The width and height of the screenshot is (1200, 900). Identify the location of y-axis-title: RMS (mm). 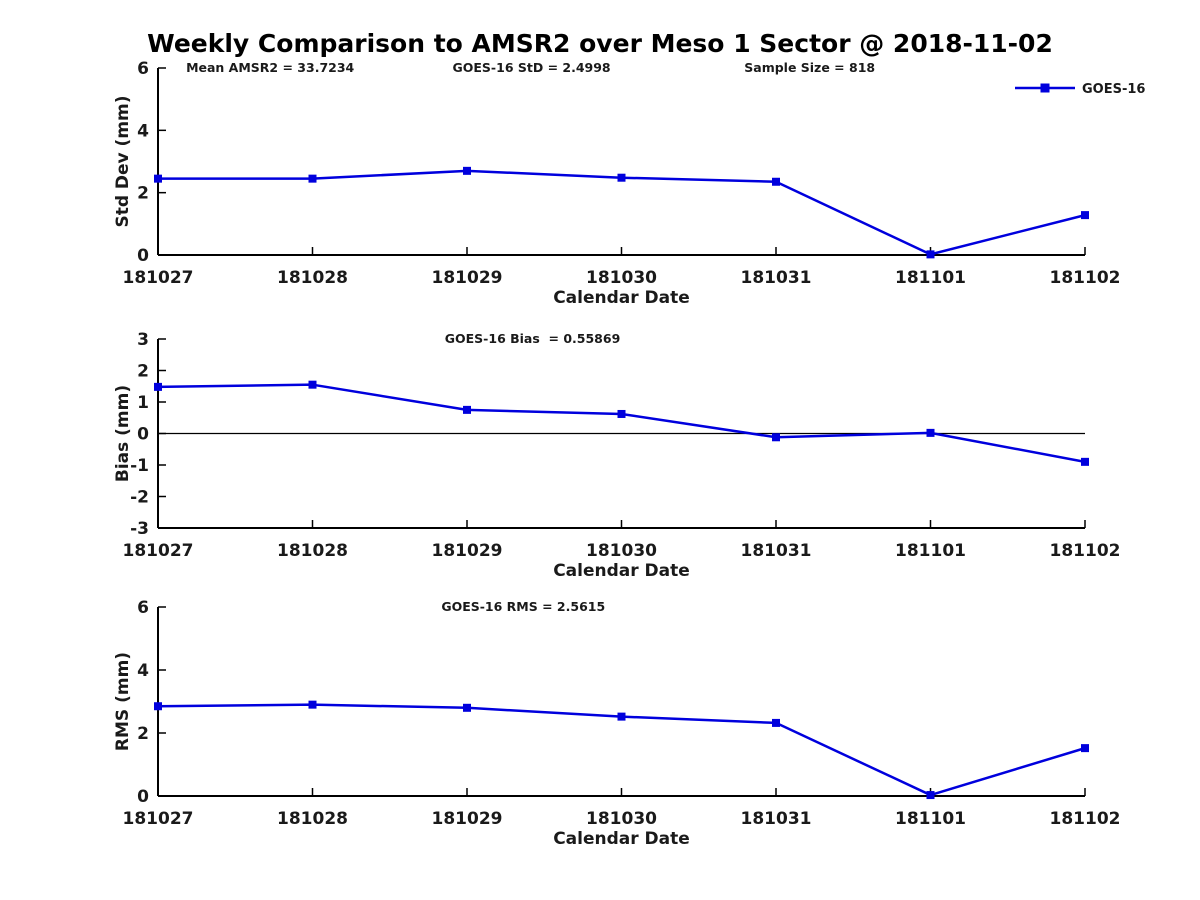
(123, 701).